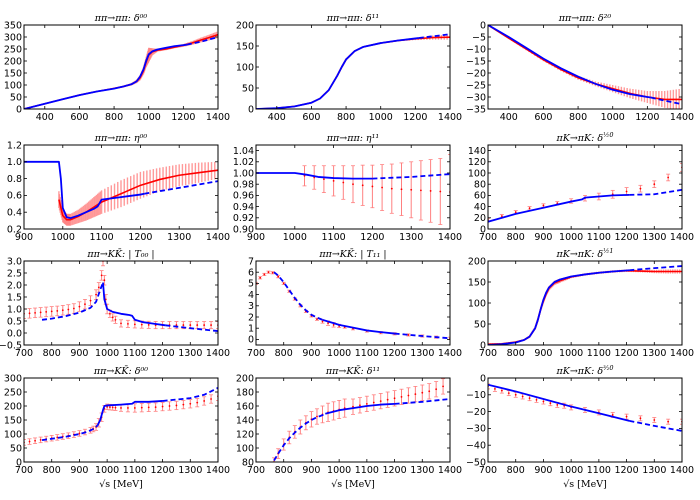 The image size is (700, 500). What do you see at coordinates (14, 196) in the screenshot?
I see `y-tick-label: 0.6` at bounding box center [14, 196].